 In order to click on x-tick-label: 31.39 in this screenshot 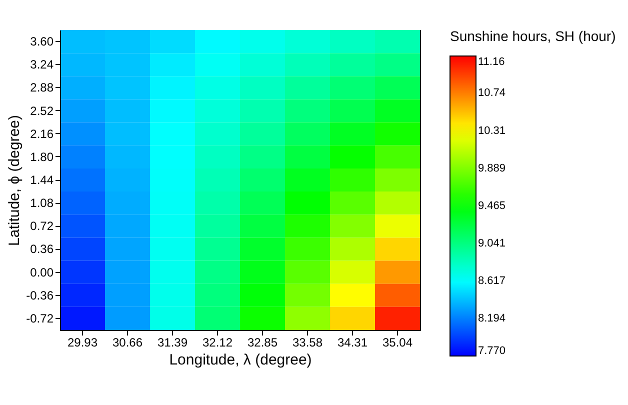, I will do `click(172, 343)`.